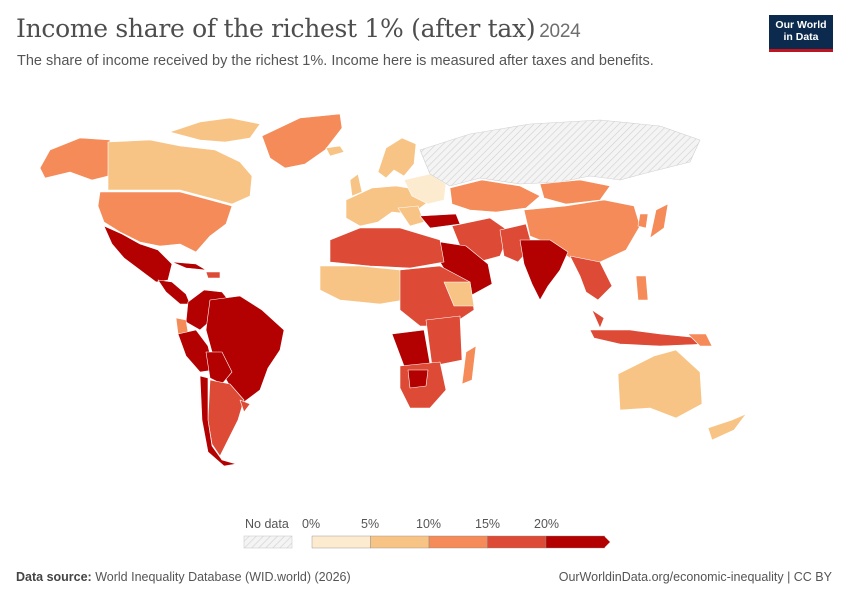  Describe the element at coordinates (335, 151) in the screenshot. I see `country-iceland` at that location.